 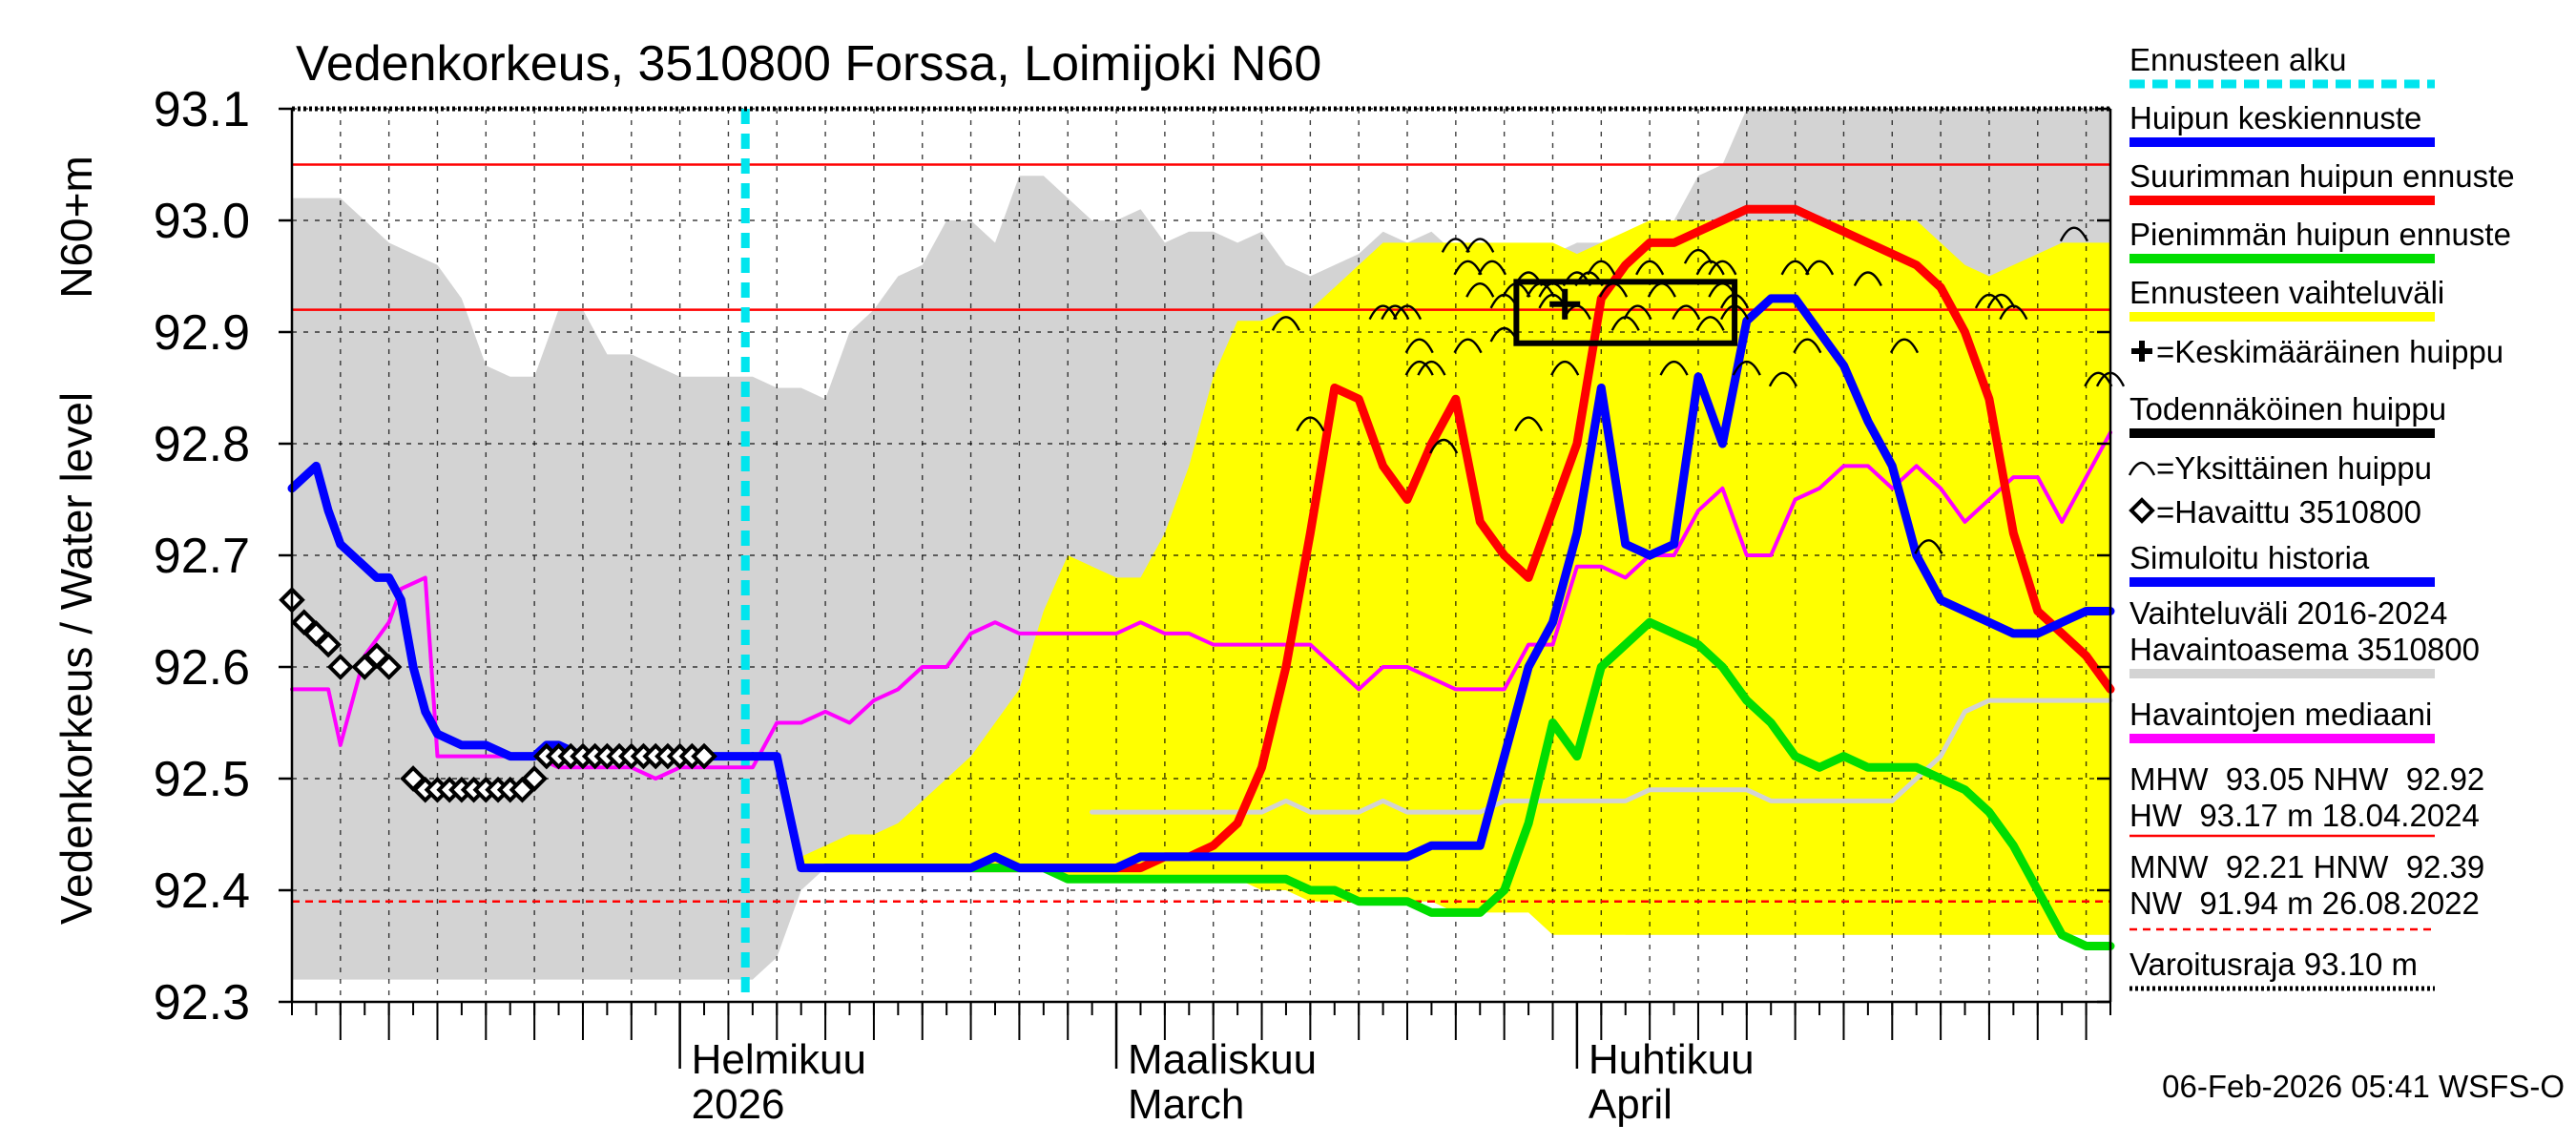 What do you see at coordinates (2288, 512) in the screenshot?
I see `legend-label: =Havaittu 3510800` at bounding box center [2288, 512].